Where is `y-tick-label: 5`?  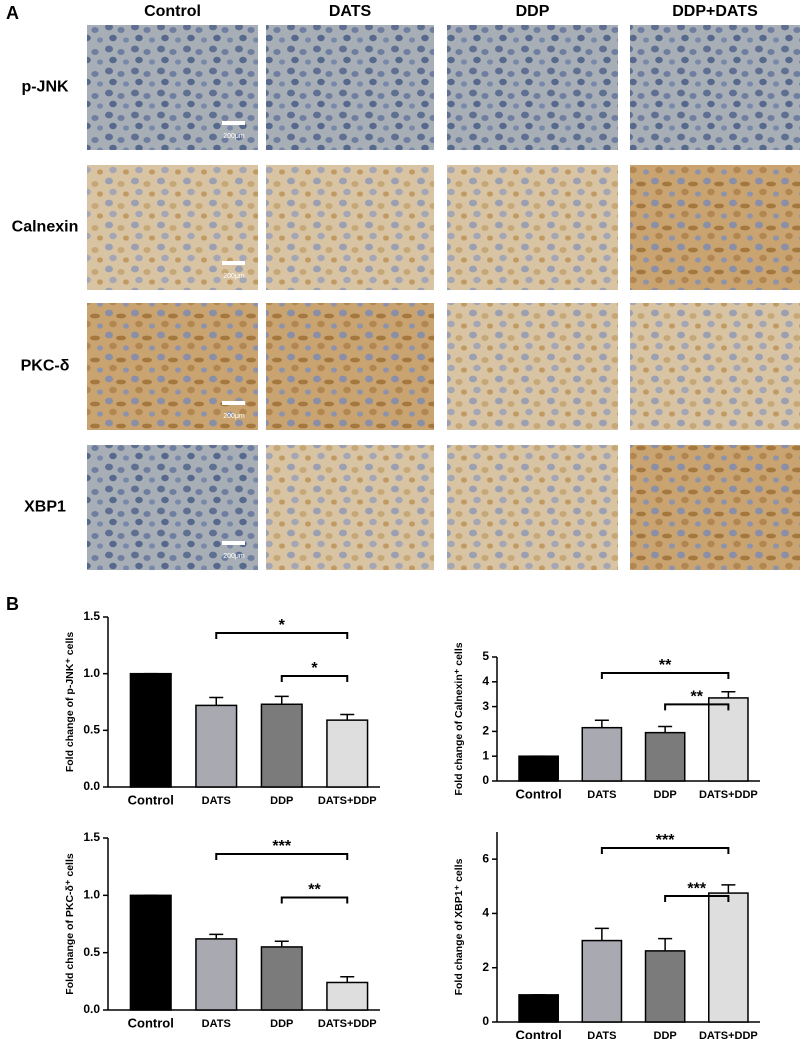
y-tick-label: 5 is located at coordinates (485, 656).